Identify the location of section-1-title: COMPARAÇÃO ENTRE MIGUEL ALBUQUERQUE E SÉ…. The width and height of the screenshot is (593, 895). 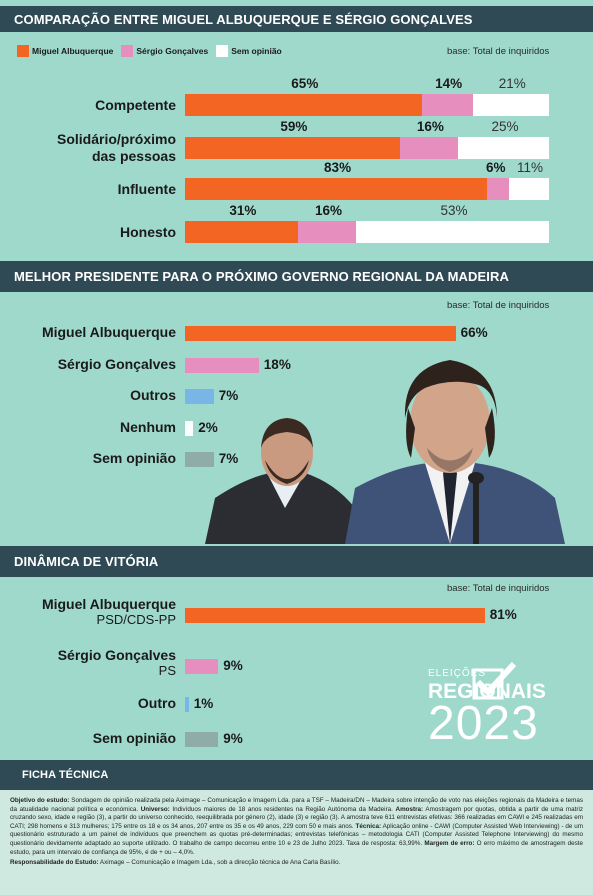
(243, 19).